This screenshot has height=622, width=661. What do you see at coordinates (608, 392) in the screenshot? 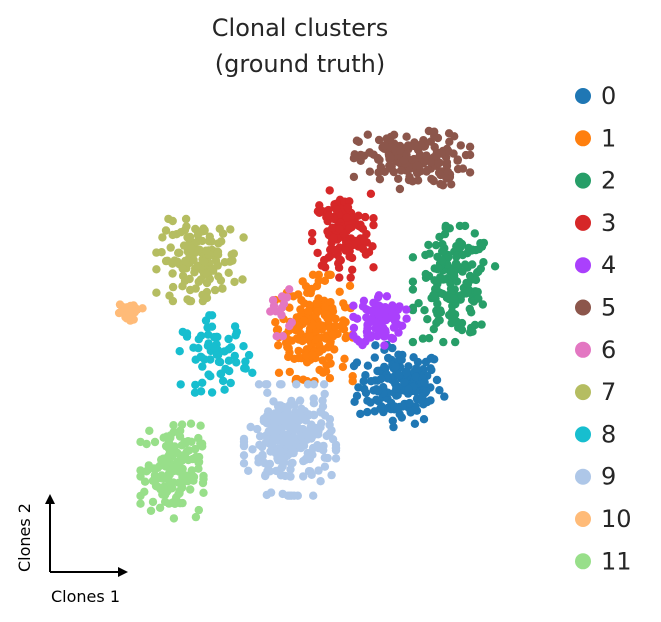
I see `legend-label-7: 7` at bounding box center [608, 392].